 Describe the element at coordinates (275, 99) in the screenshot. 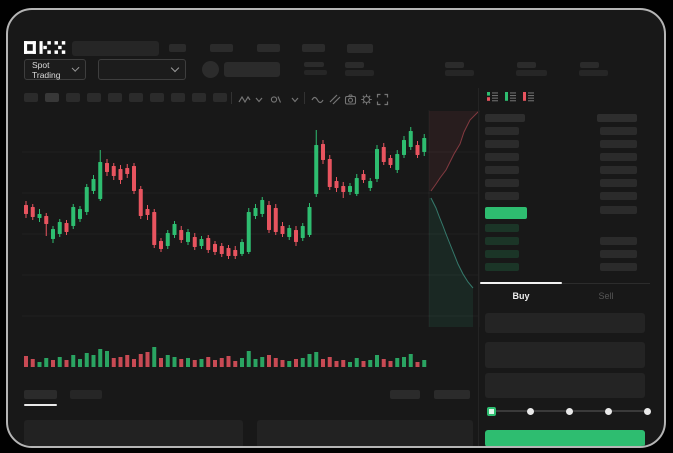

I see `indicators-icon` at that location.